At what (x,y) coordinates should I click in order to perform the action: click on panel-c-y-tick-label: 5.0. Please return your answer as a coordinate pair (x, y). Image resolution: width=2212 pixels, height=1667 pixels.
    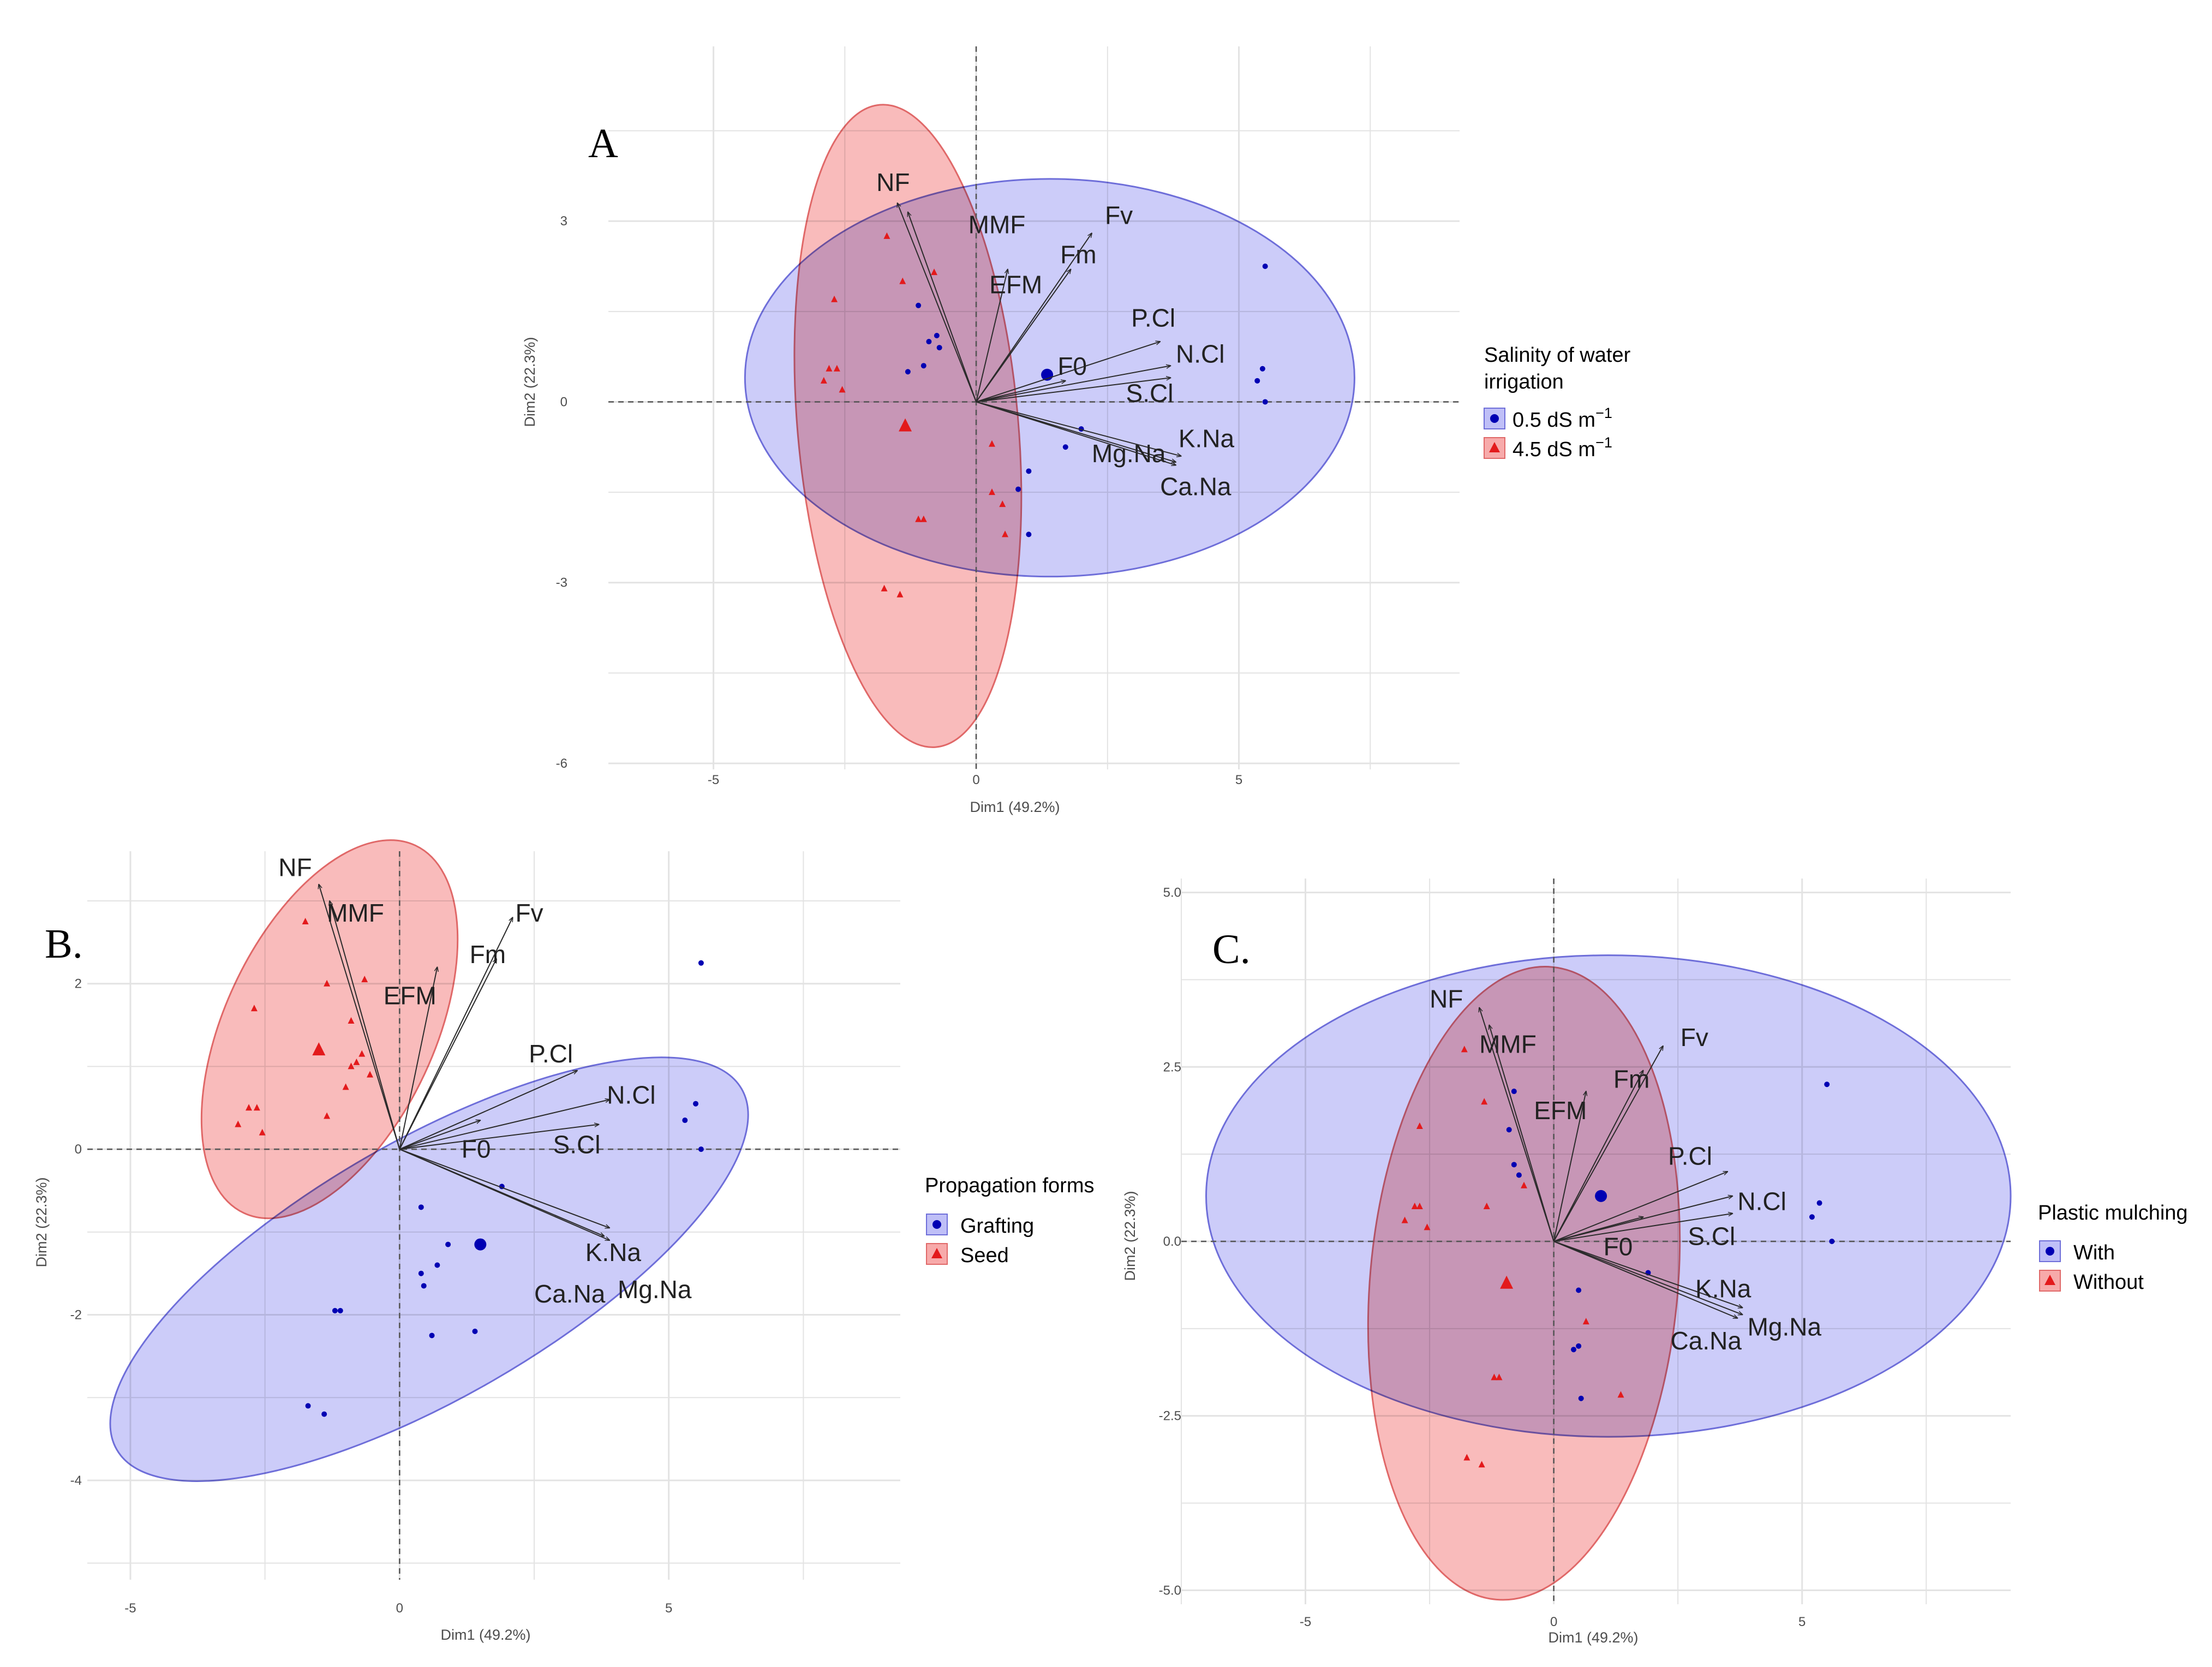
    Looking at the image, I should click on (1172, 893).